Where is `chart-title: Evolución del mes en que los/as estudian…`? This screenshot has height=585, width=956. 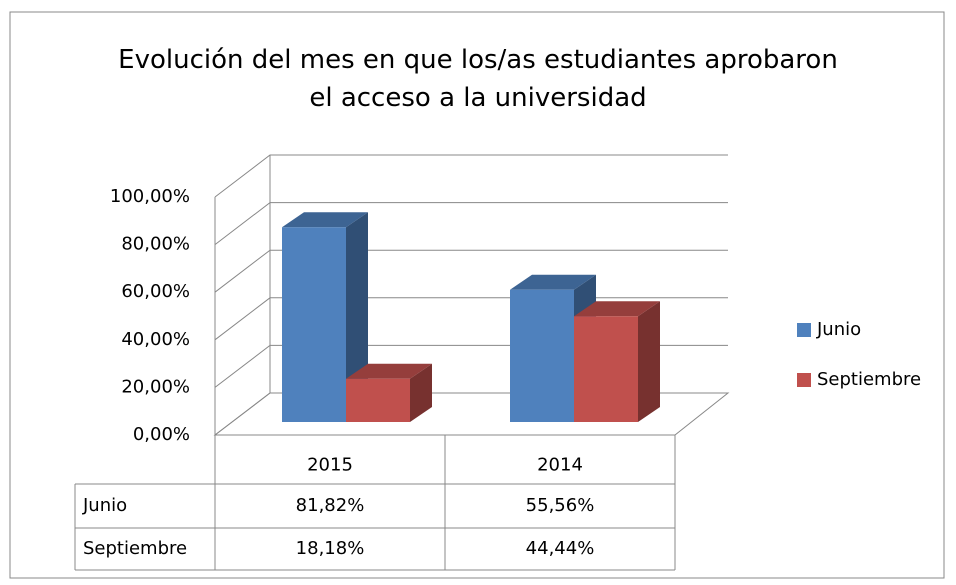
chart-title: Evolución del mes en que los/as estudian… is located at coordinates (478, 79).